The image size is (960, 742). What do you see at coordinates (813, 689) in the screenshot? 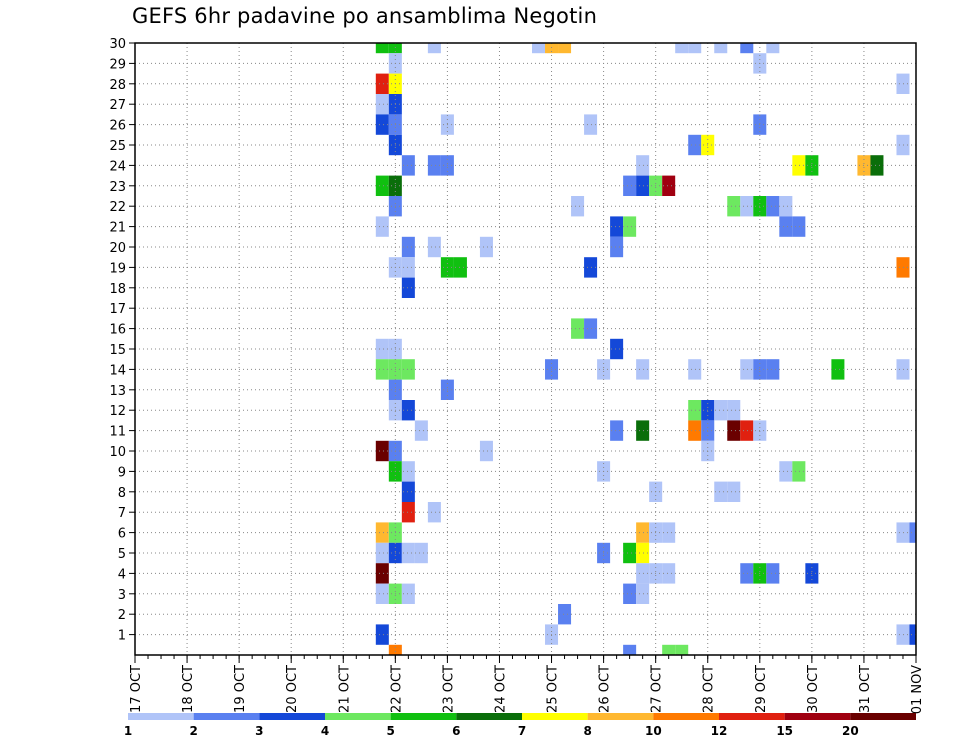
I see `x-tick-label: 30 OCT` at bounding box center [813, 689].